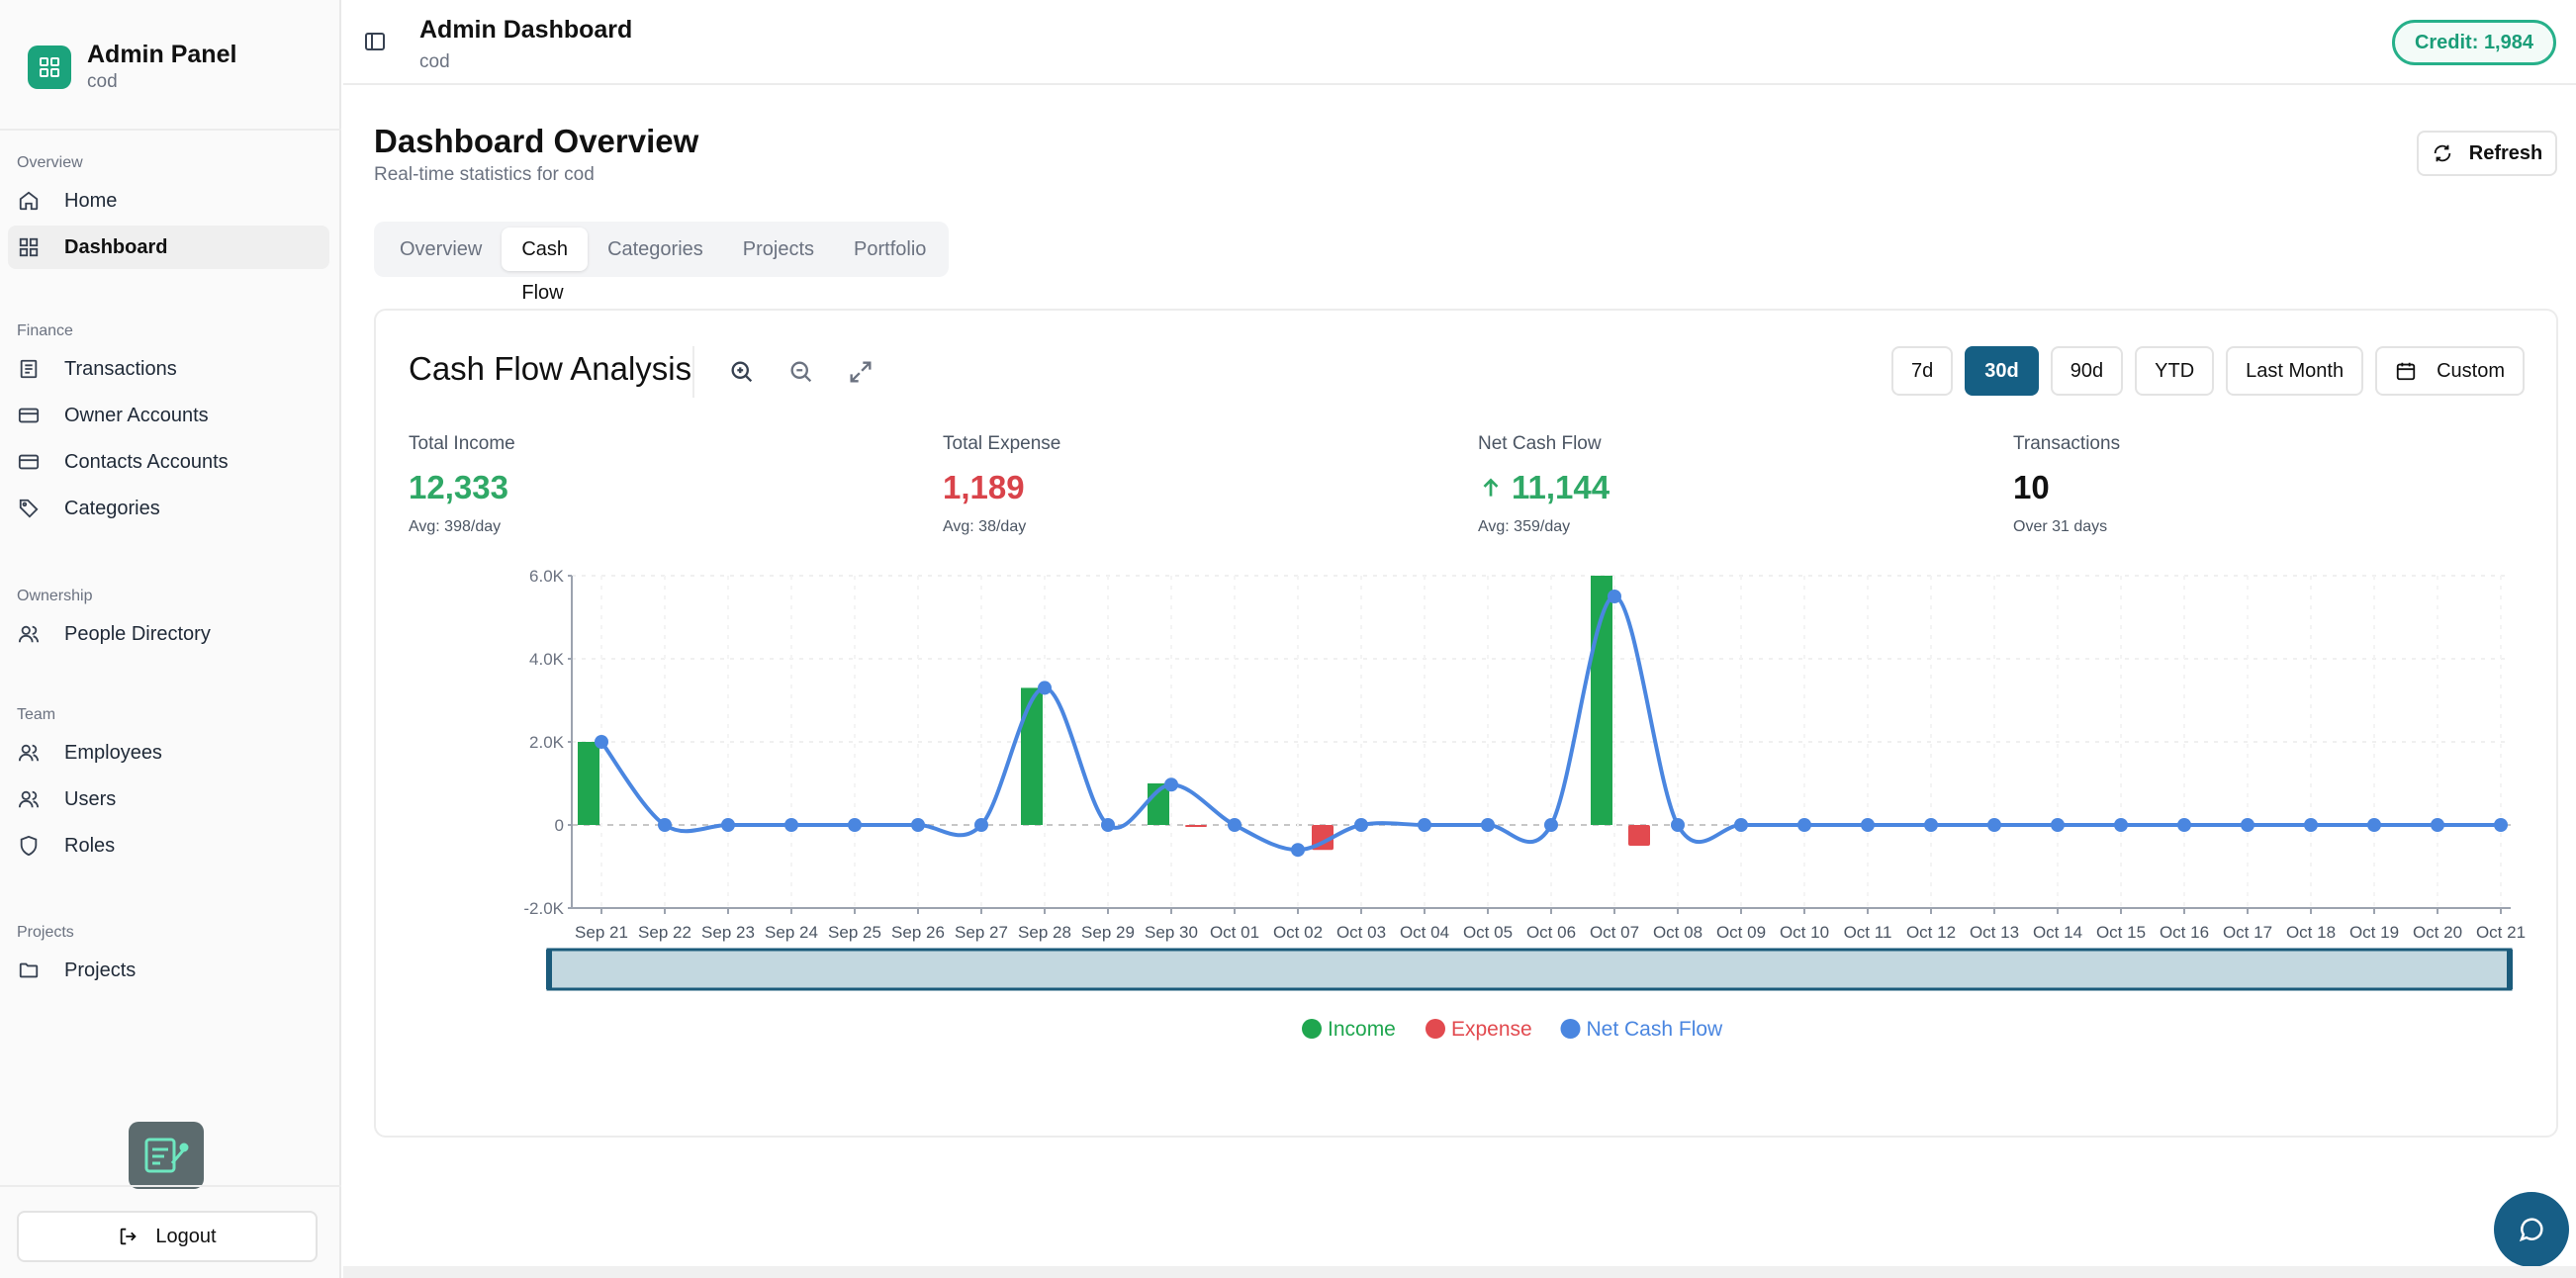 This screenshot has width=2576, height=1278. I want to click on sidebar-item-label: Employees, so click(113, 752).